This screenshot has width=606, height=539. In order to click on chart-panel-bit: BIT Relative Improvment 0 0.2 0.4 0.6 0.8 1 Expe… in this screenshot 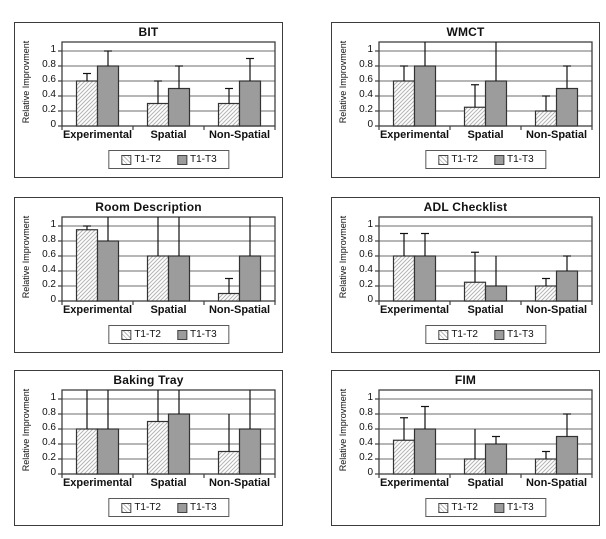, I will do `click(148, 100)`.